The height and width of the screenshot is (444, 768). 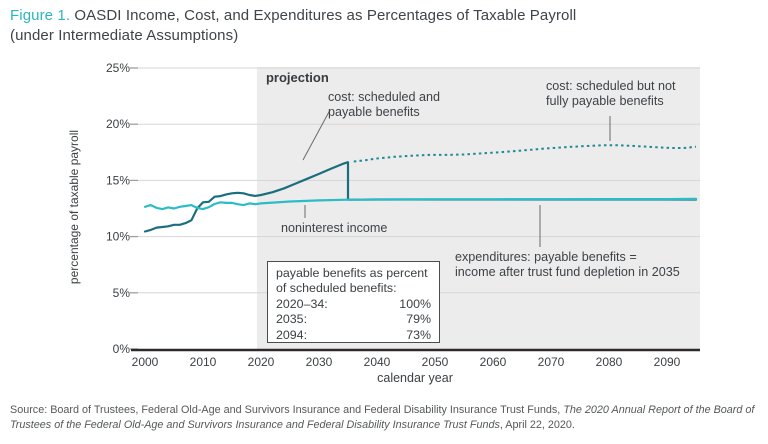 What do you see at coordinates (605, 101) in the screenshot?
I see `annotation-line: fully payable benefits` at bounding box center [605, 101].